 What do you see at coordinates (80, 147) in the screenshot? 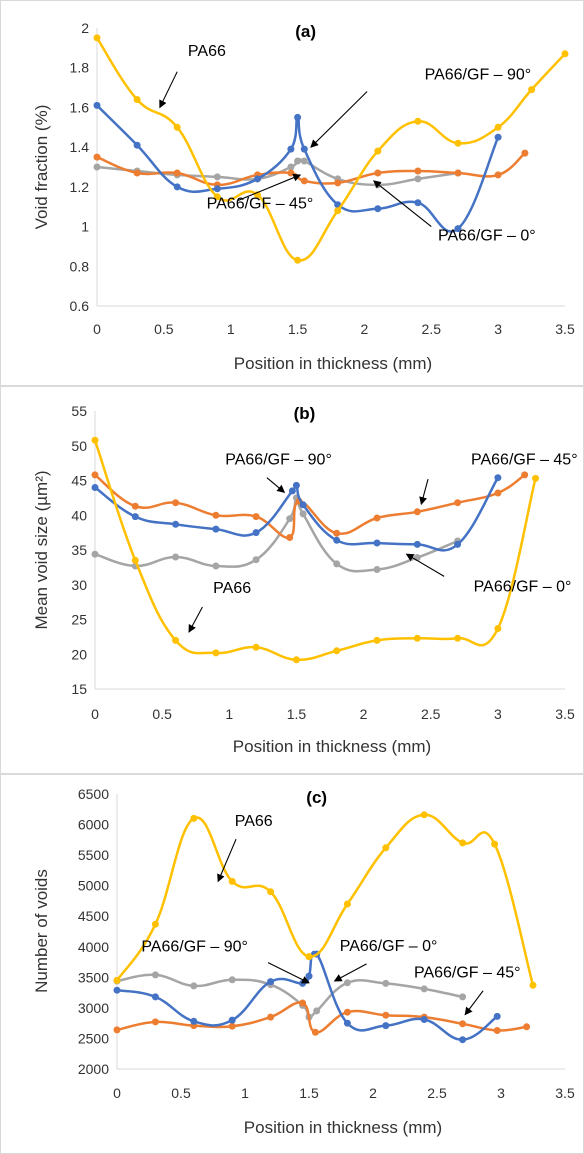
I see `y-tick-label: 1.4` at bounding box center [80, 147].